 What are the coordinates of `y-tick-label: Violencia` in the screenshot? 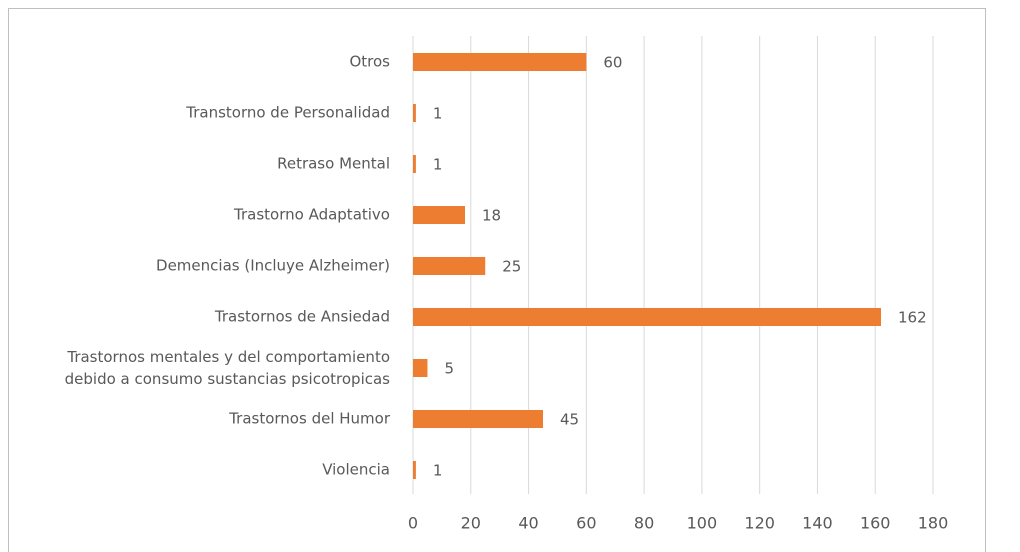 It's located at (356, 470).